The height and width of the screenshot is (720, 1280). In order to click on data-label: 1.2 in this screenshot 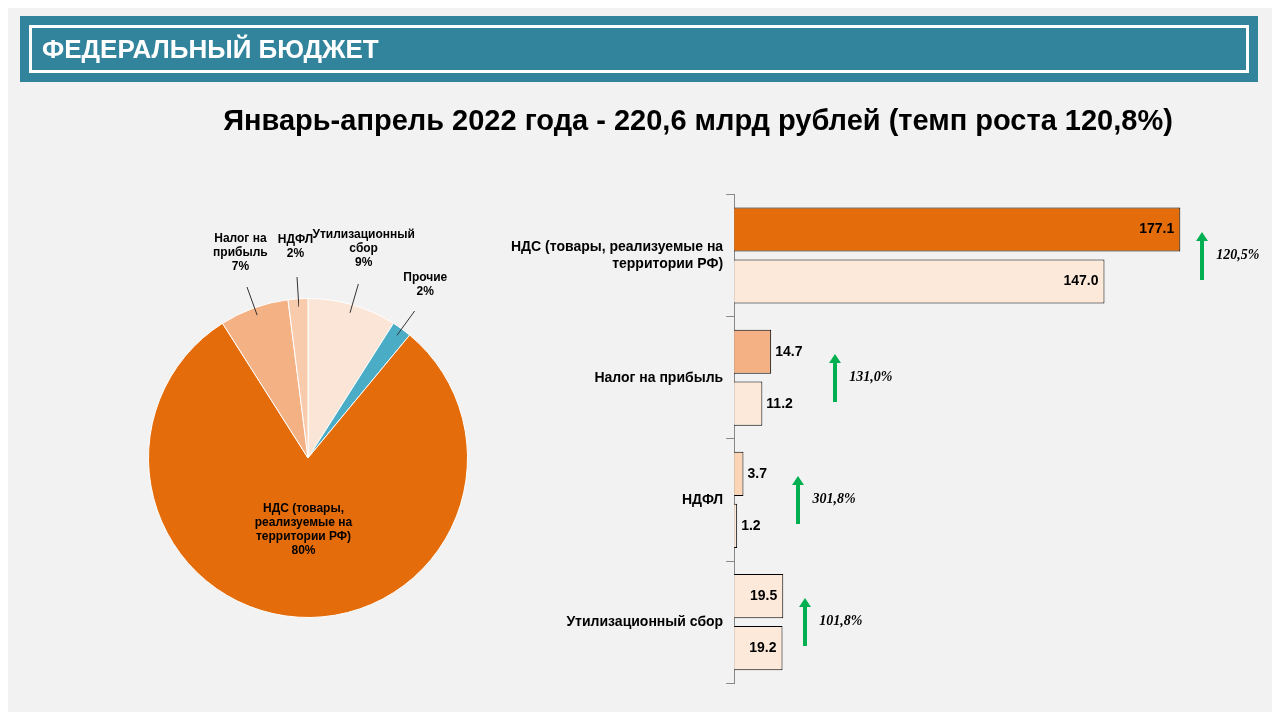, I will do `click(751, 524)`.